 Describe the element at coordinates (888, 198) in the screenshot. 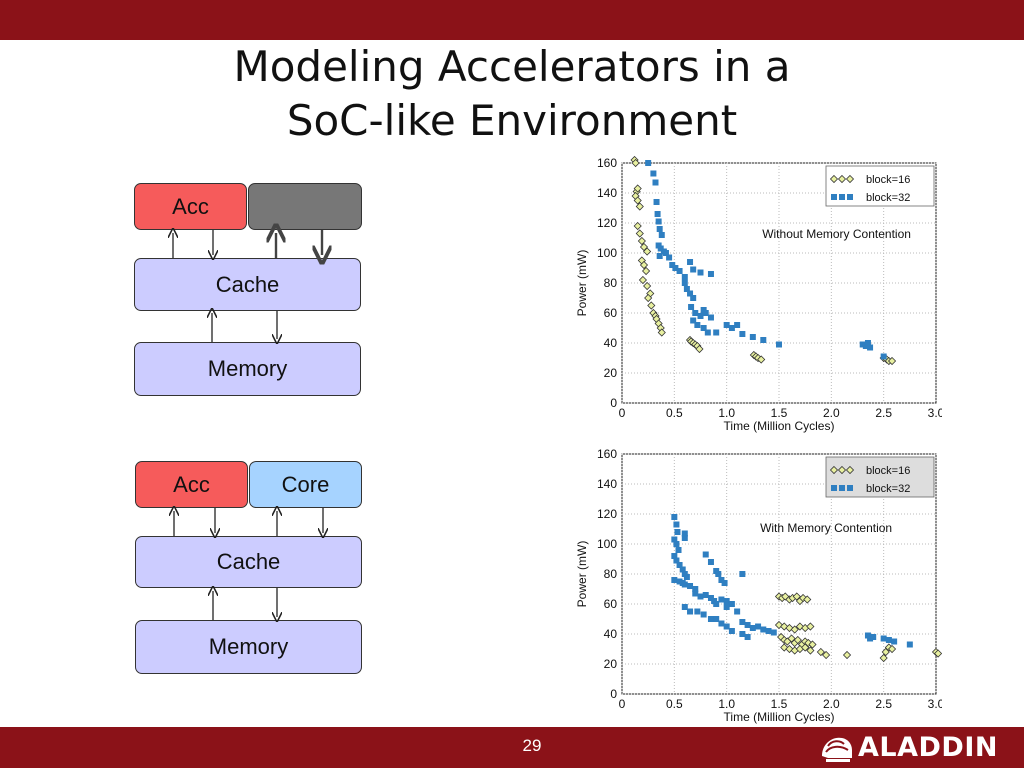

I see `legend-label: block=32` at that location.